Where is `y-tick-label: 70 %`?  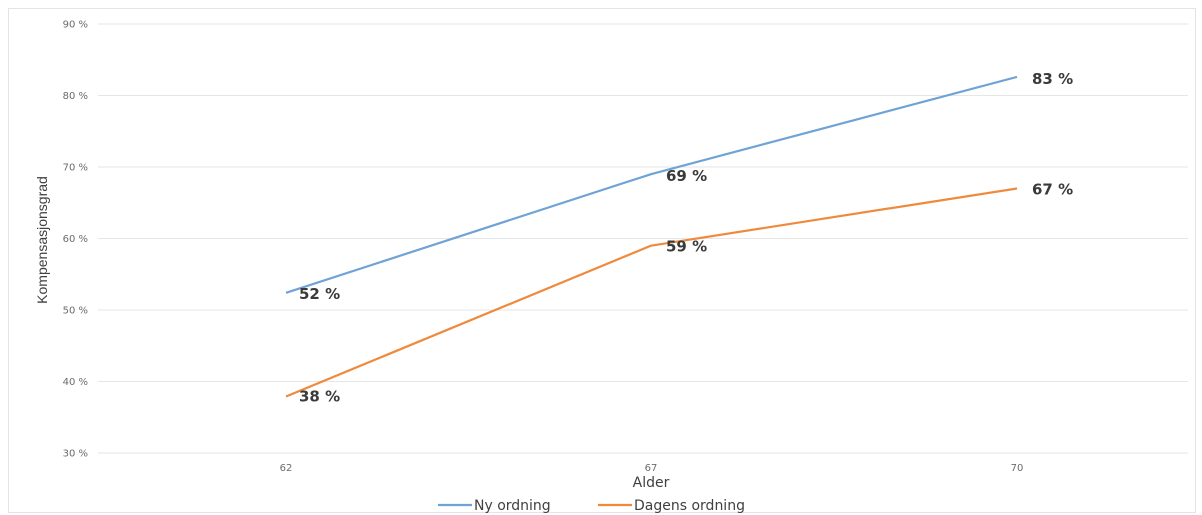
y-tick-label: 70 % is located at coordinates (75, 168).